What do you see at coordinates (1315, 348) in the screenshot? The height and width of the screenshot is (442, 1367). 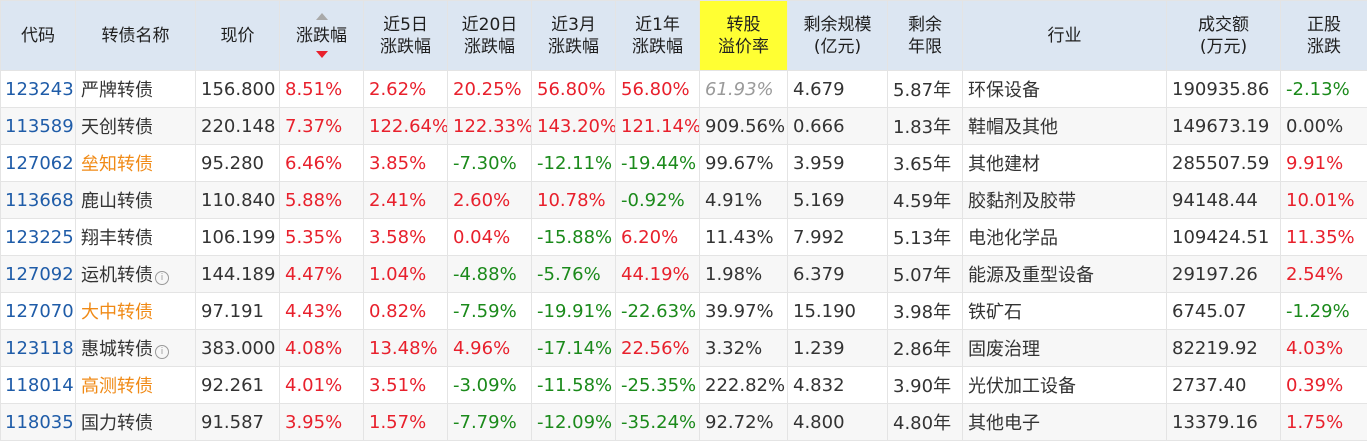 I see `stock-value: 4.03%` at bounding box center [1315, 348].